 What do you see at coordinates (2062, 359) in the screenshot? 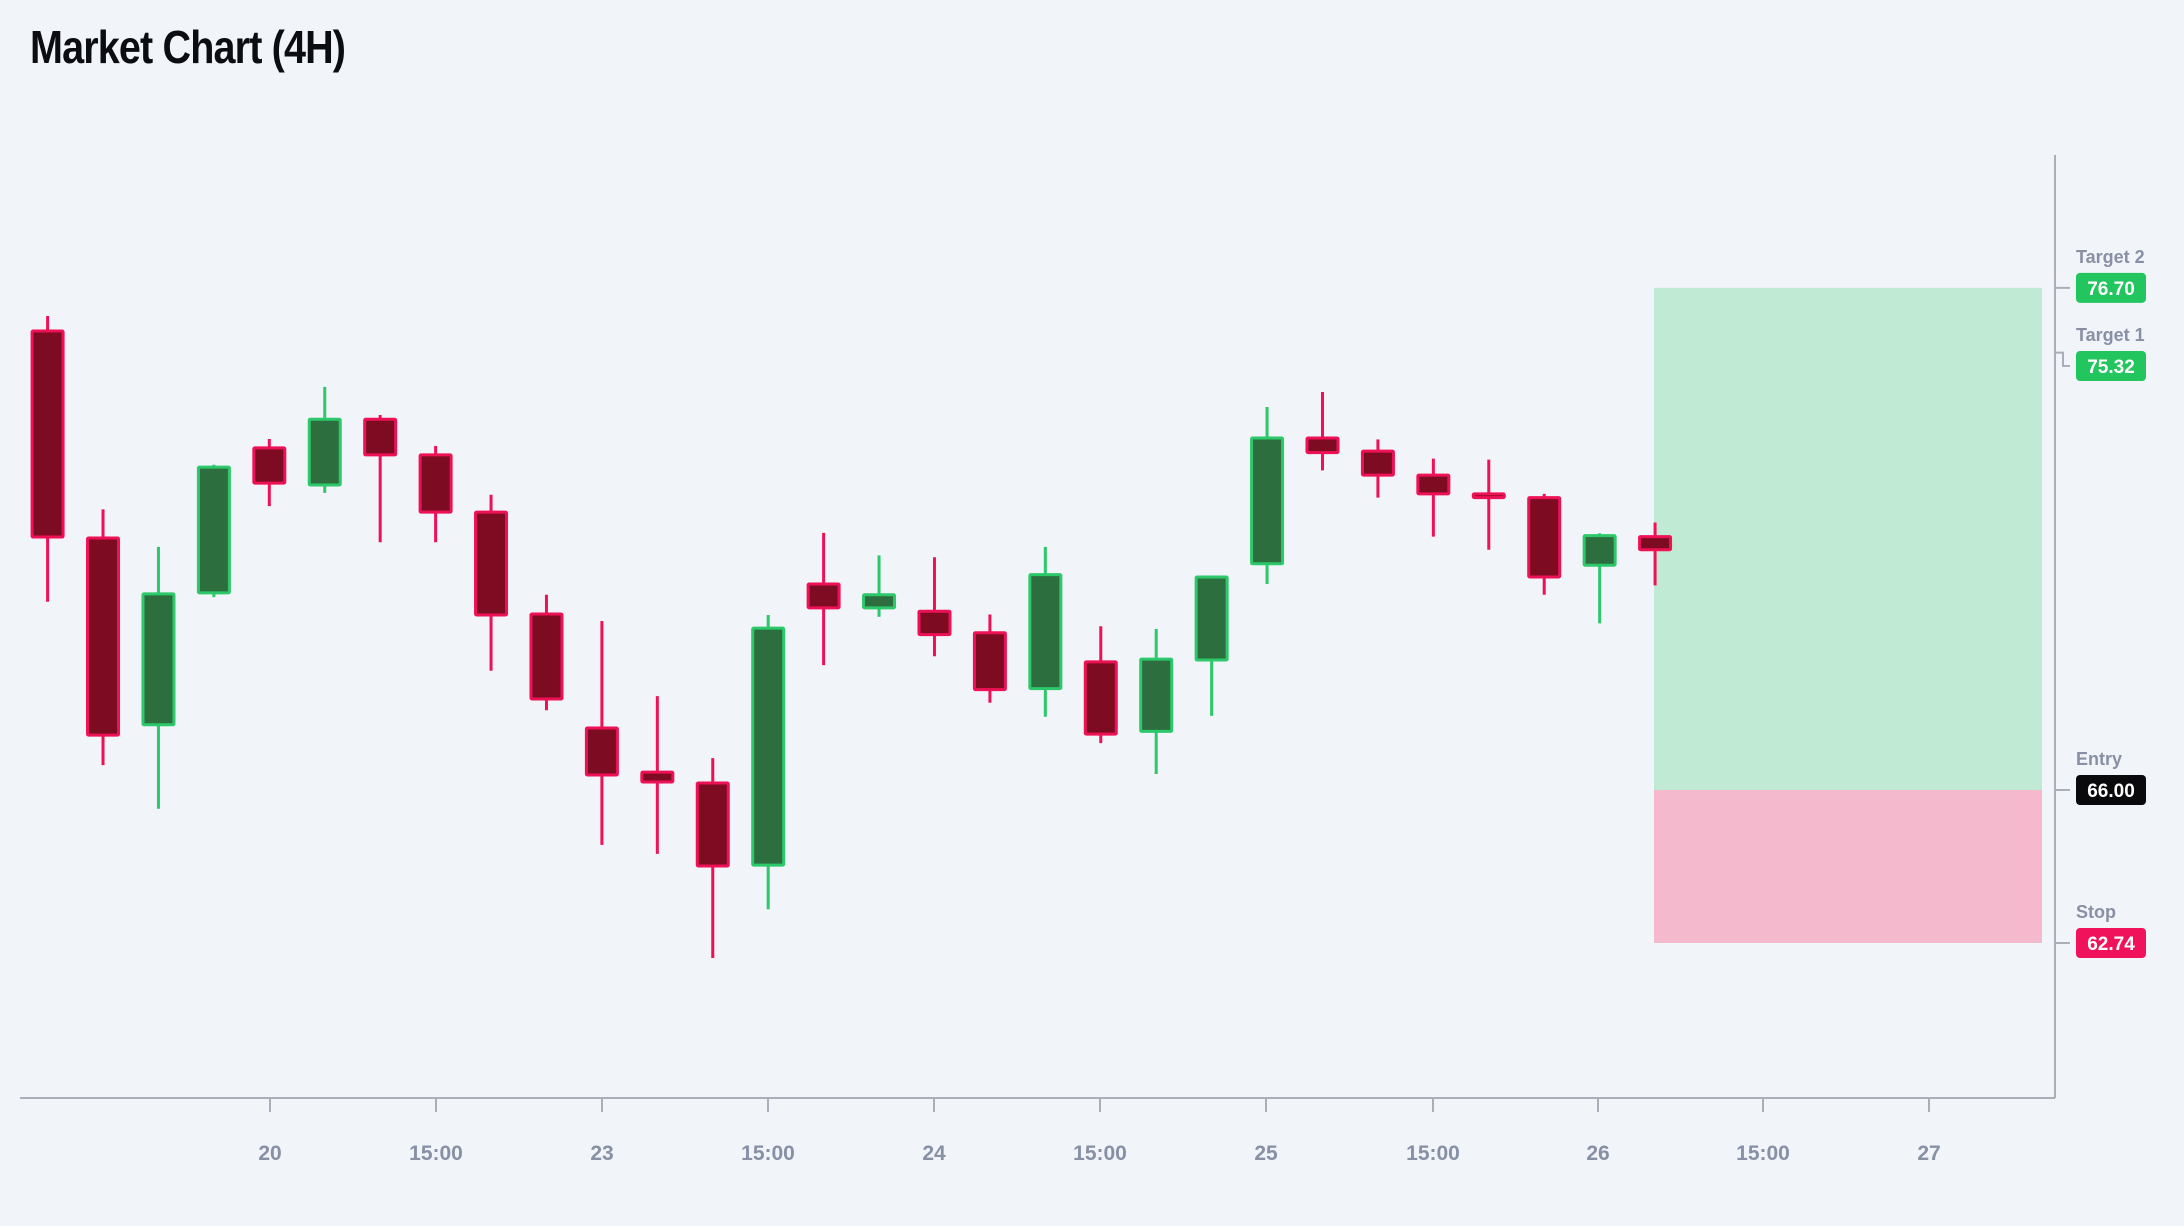
I see `level-connector-target1` at bounding box center [2062, 359].